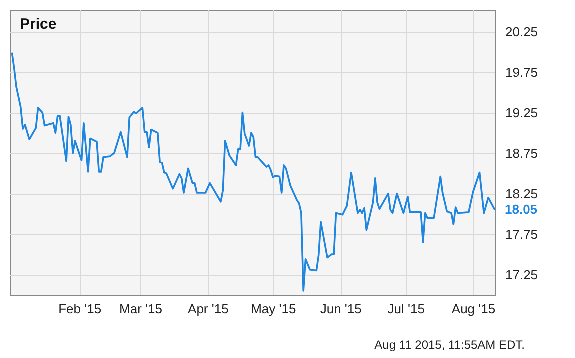 This screenshot has width=575, height=358. What do you see at coordinates (141, 309) in the screenshot?
I see `x-tick-label: Mar '15` at bounding box center [141, 309].